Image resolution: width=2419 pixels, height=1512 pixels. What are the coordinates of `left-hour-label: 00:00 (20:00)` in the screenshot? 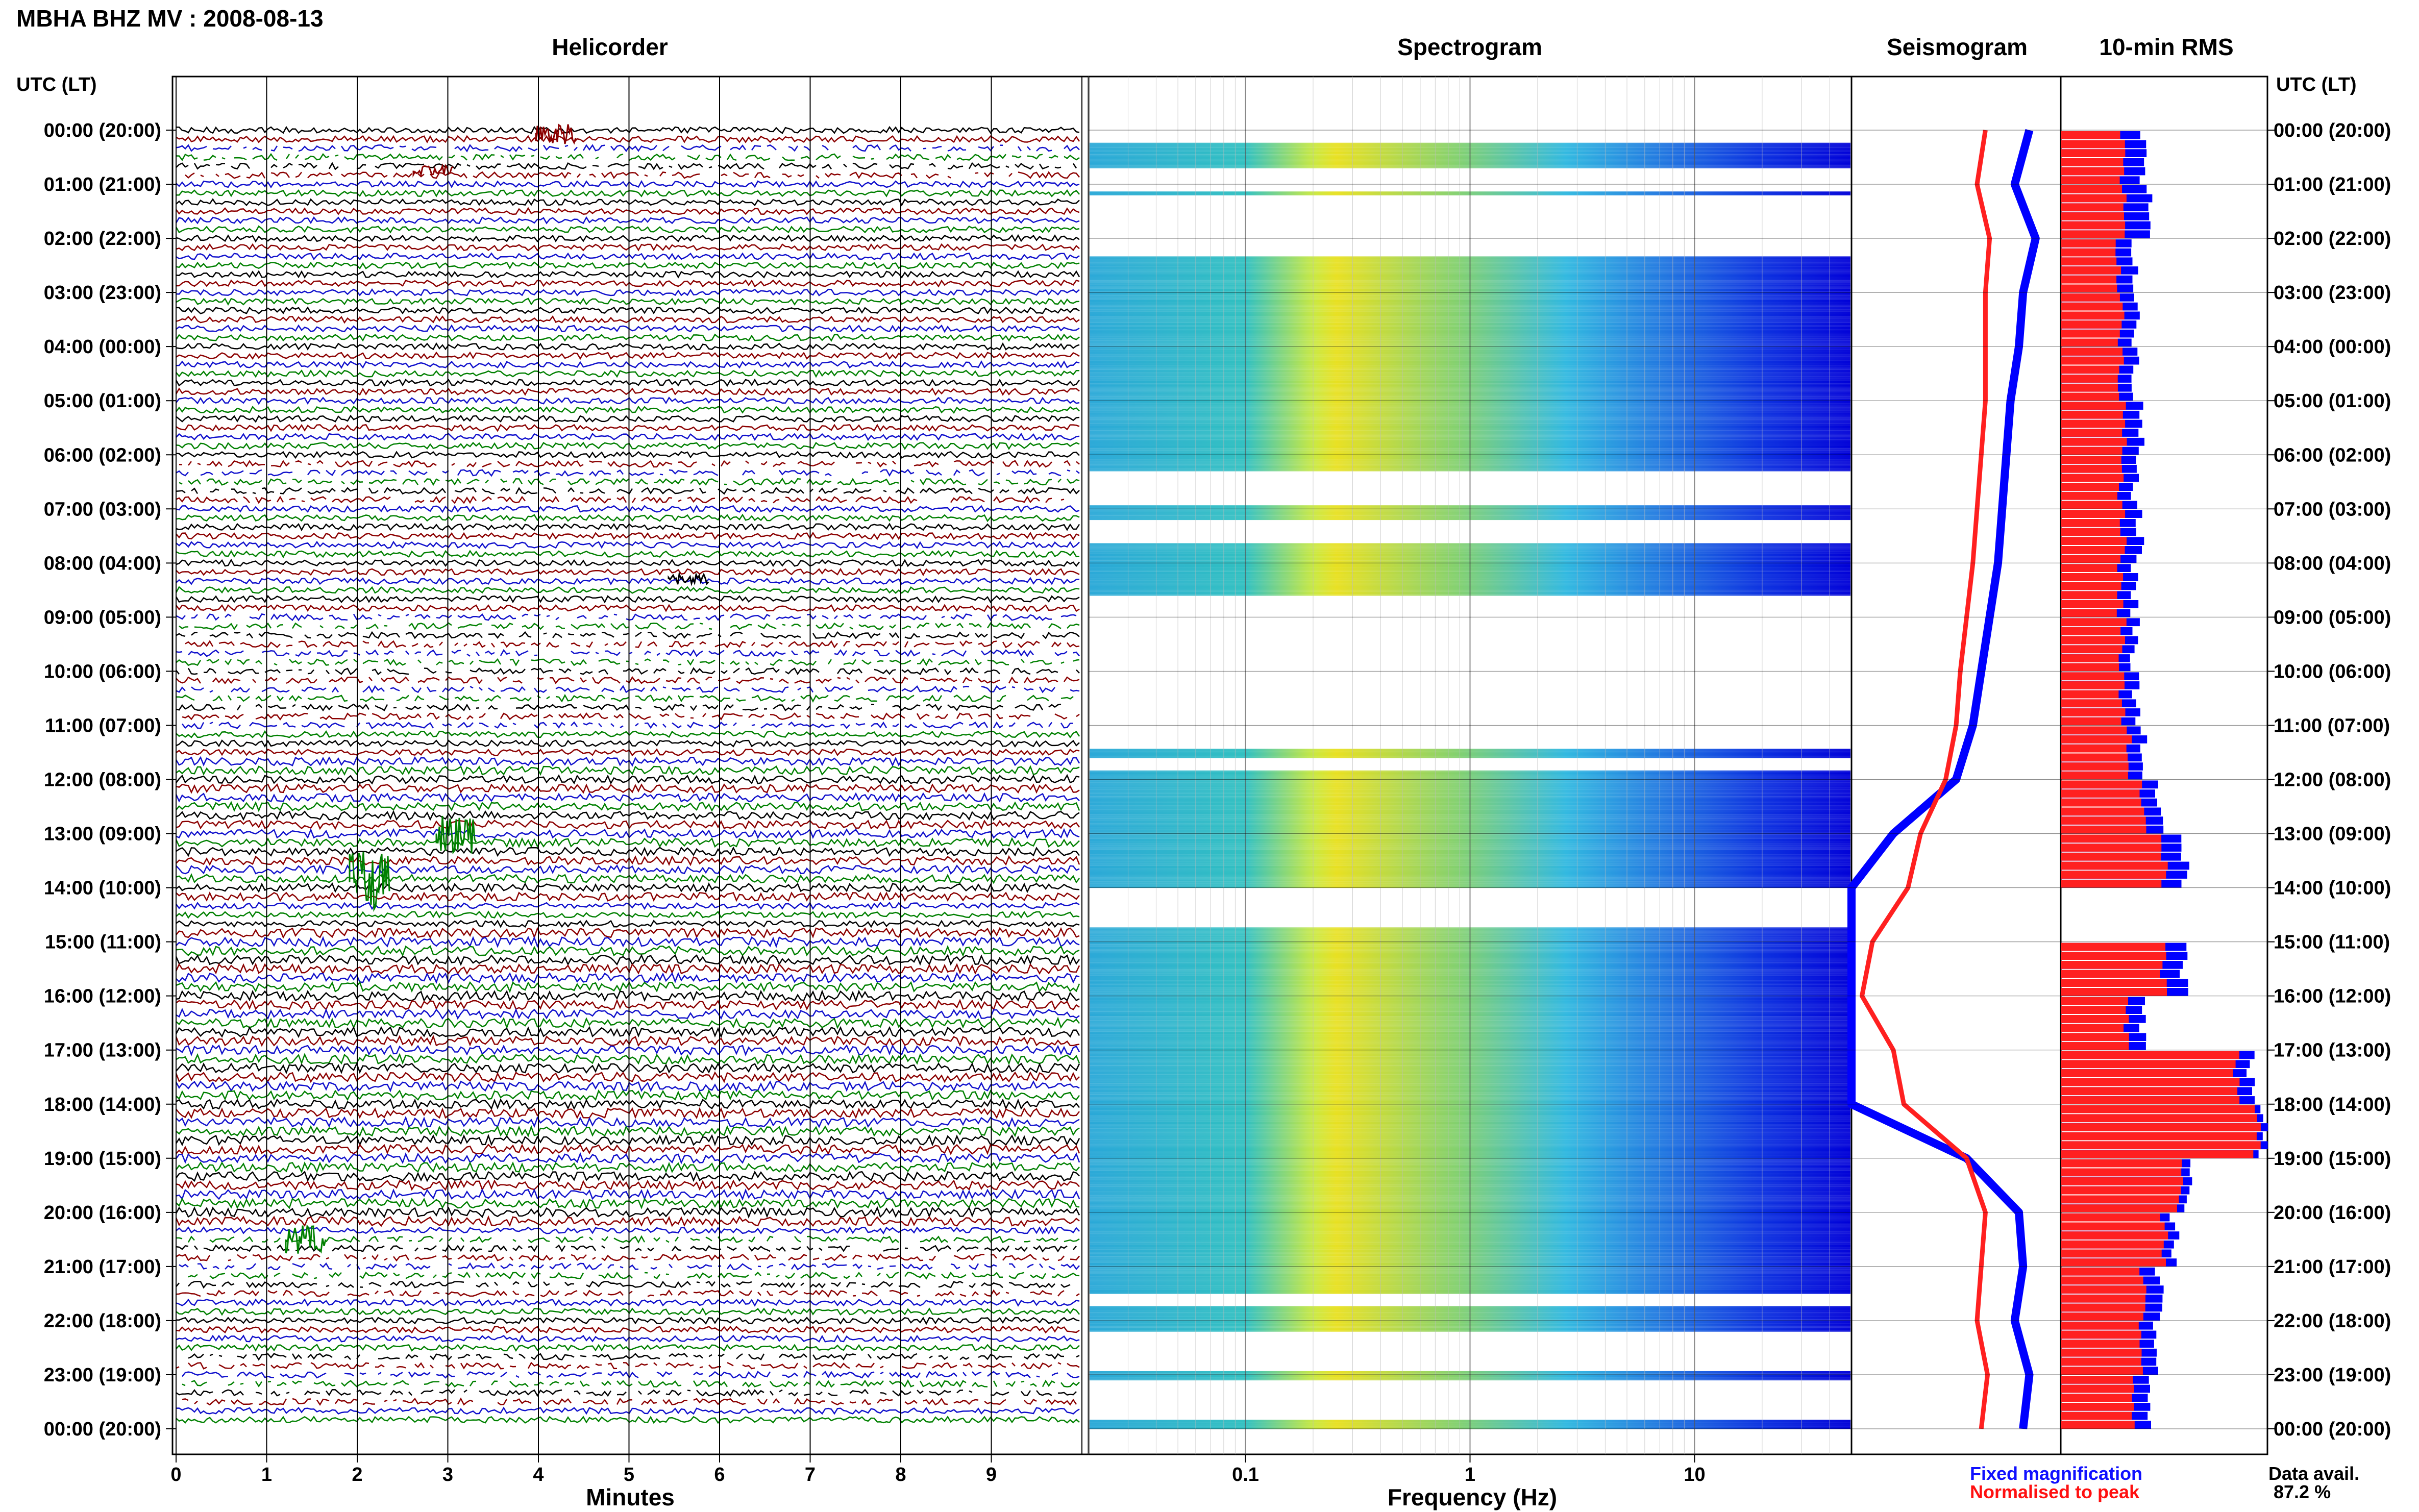 It's located at (102, 1429).